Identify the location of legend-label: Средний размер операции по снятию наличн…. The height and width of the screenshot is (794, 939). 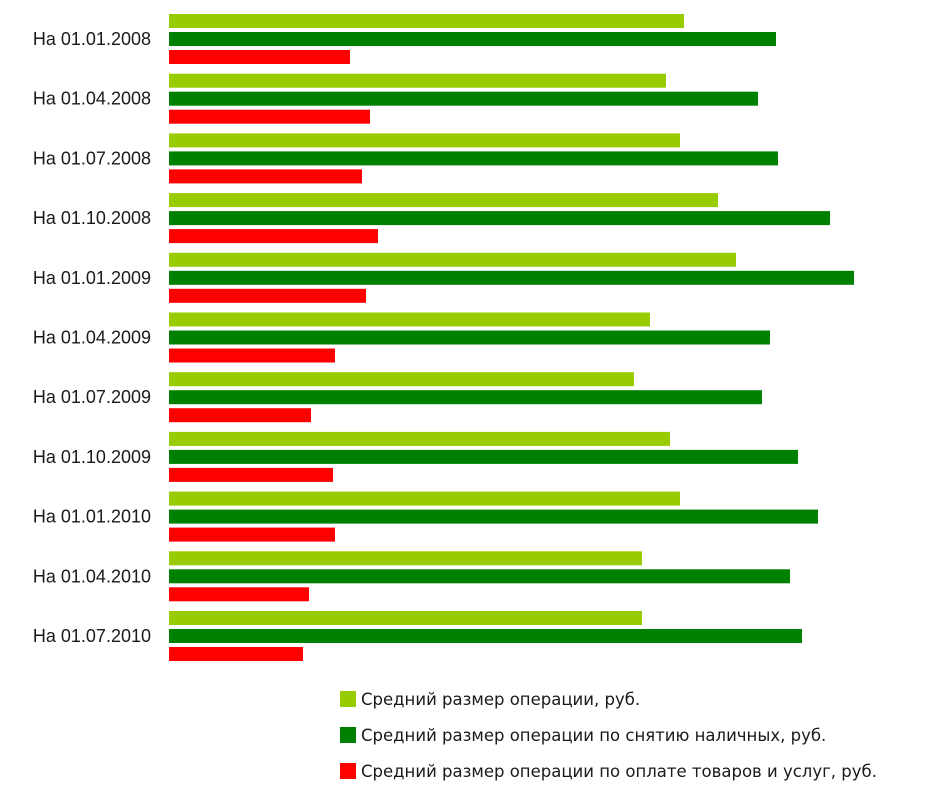
(593, 735).